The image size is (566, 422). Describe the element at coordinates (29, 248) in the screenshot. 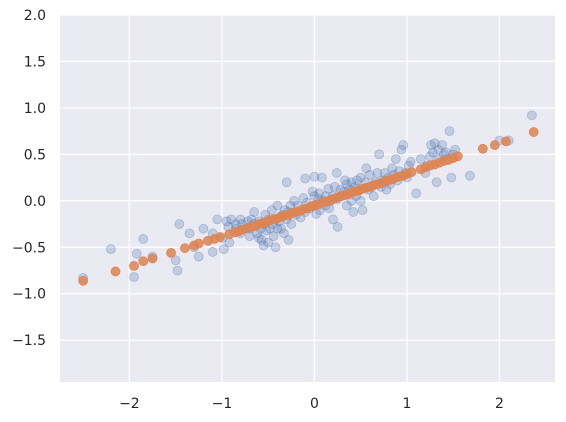

I see `y-tick-label: −0.5` at that location.